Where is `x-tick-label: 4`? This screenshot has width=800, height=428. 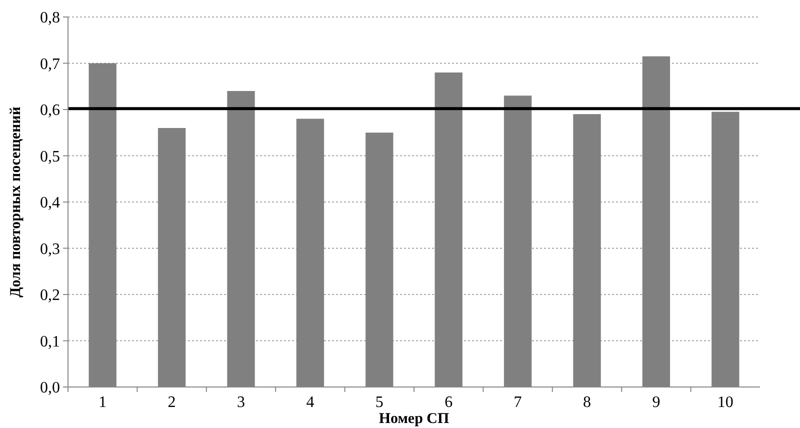
x-tick-label: 4 is located at coordinates (310, 402).